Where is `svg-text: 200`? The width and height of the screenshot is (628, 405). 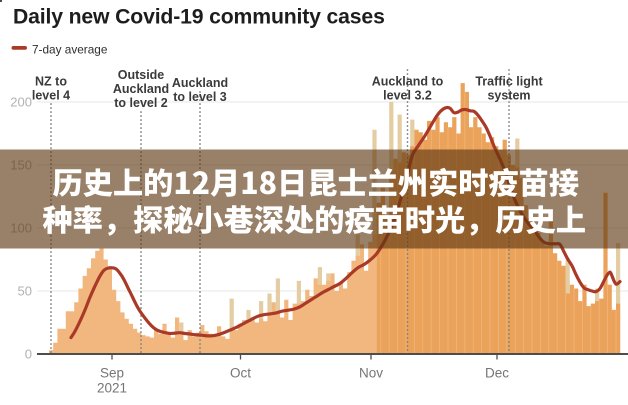 svg-text: 200 is located at coordinates (21, 102).